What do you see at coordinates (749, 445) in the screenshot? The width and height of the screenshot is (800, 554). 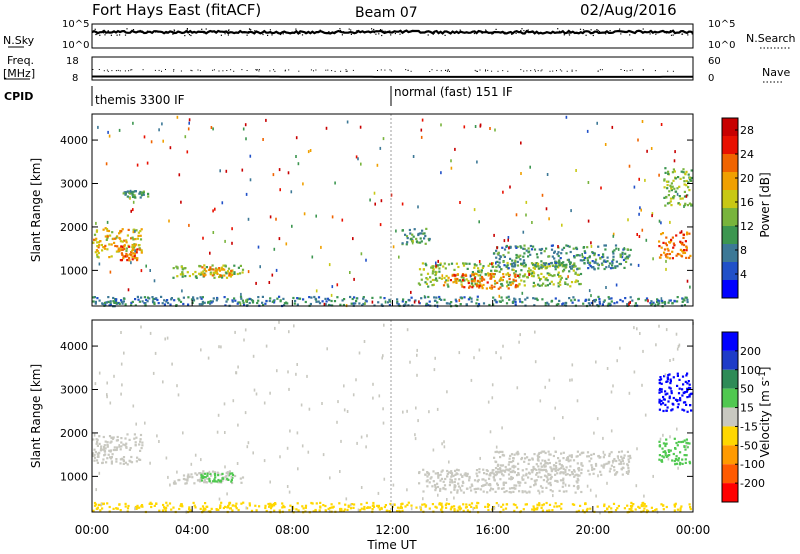 I see `velocity-colorbar-tick: -50` at bounding box center [749, 445].